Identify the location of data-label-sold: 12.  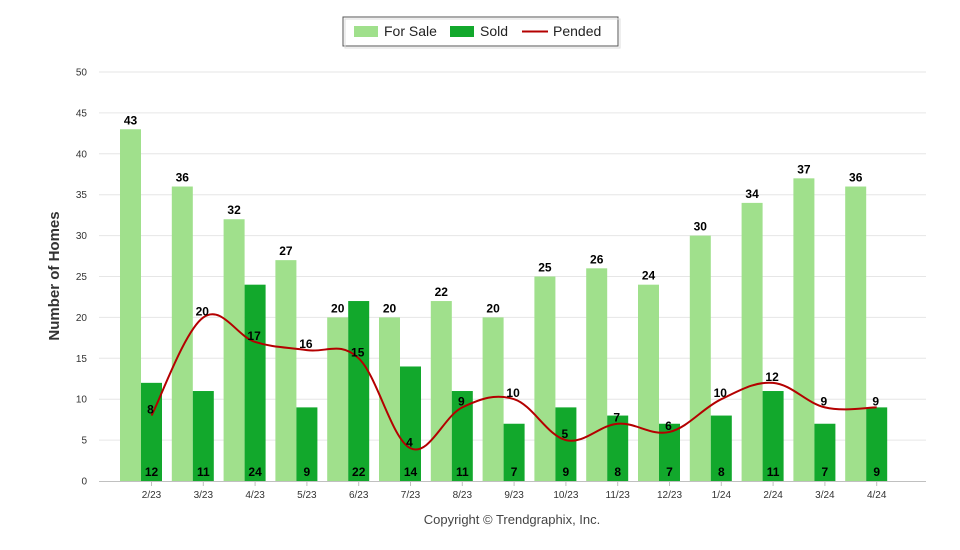
(152, 472).